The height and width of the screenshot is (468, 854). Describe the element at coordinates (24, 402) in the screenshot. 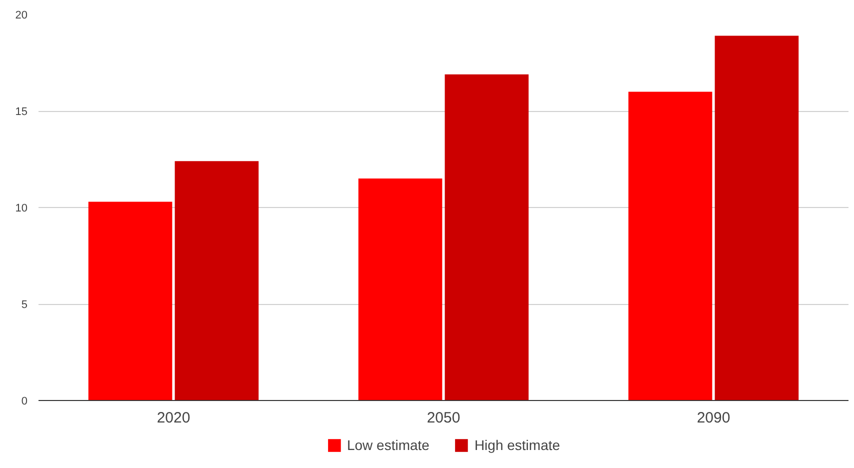

I see `y-tick-label: 0` at that location.